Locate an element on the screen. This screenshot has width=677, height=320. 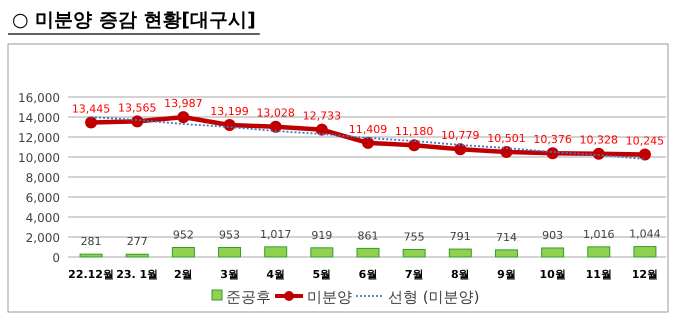
x-tick-label: 10월 is located at coordinates (552, 274).